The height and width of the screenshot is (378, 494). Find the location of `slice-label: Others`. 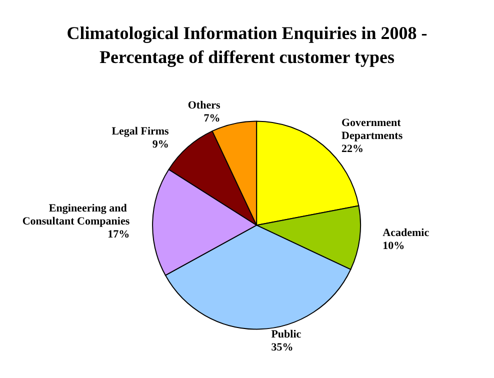

slice-label: Others is located at coordinates (204, 105).